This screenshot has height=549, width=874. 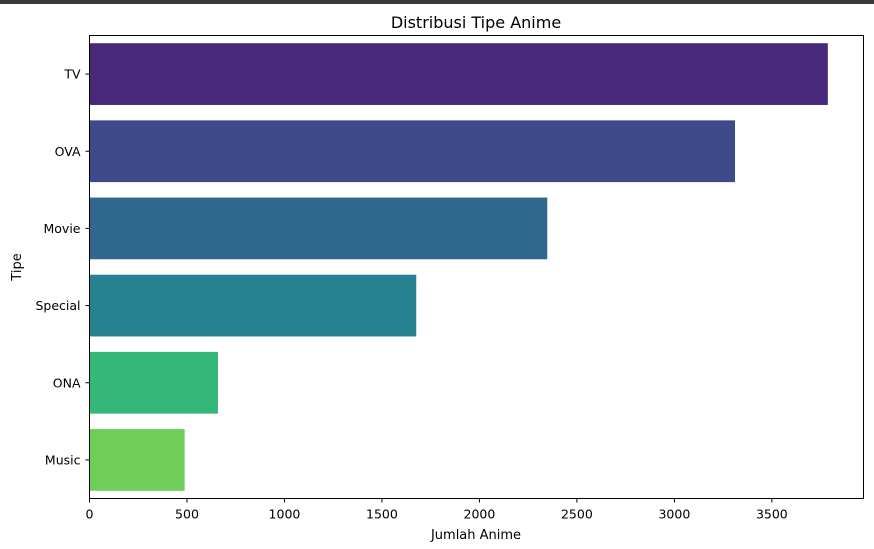 What do you see at coordinates (62, 267) in the screenshot?
I see `y-ticks-group: TV OVA Movie Special ONA Music` at bounding box center [62, 267].